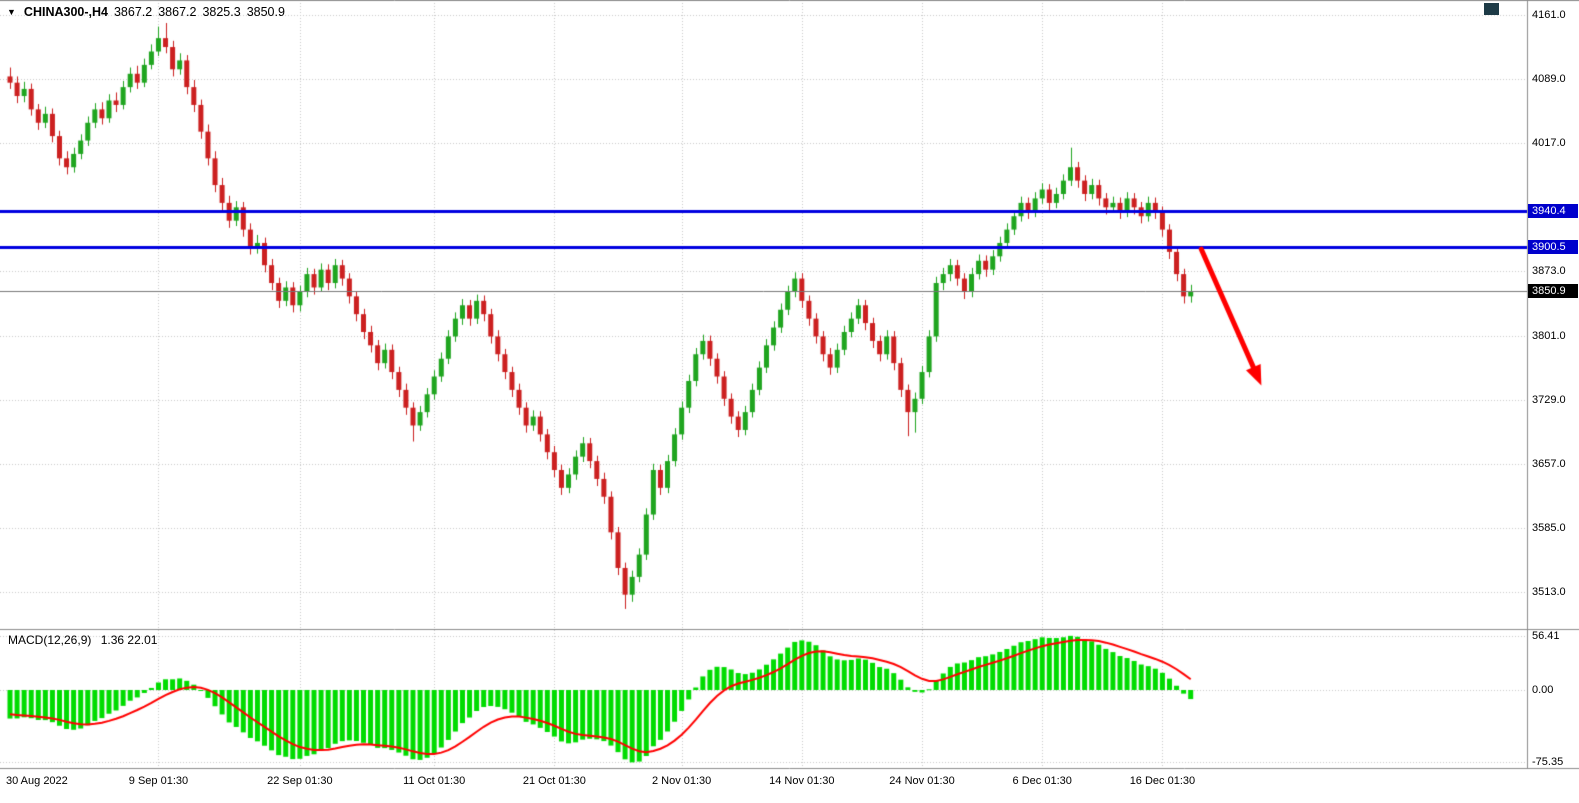 Image resolution: width=1579 pixels, height=803 pixels. I want to click on quote-low: 3825.3, so click(221, 12).